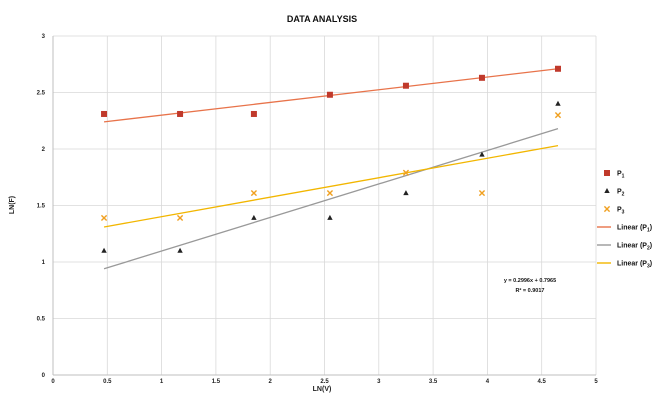 Image resolution: width=662 pixels, height=394 pixels. I want to click on y-tick-label: 0.5, so click(41, 320).